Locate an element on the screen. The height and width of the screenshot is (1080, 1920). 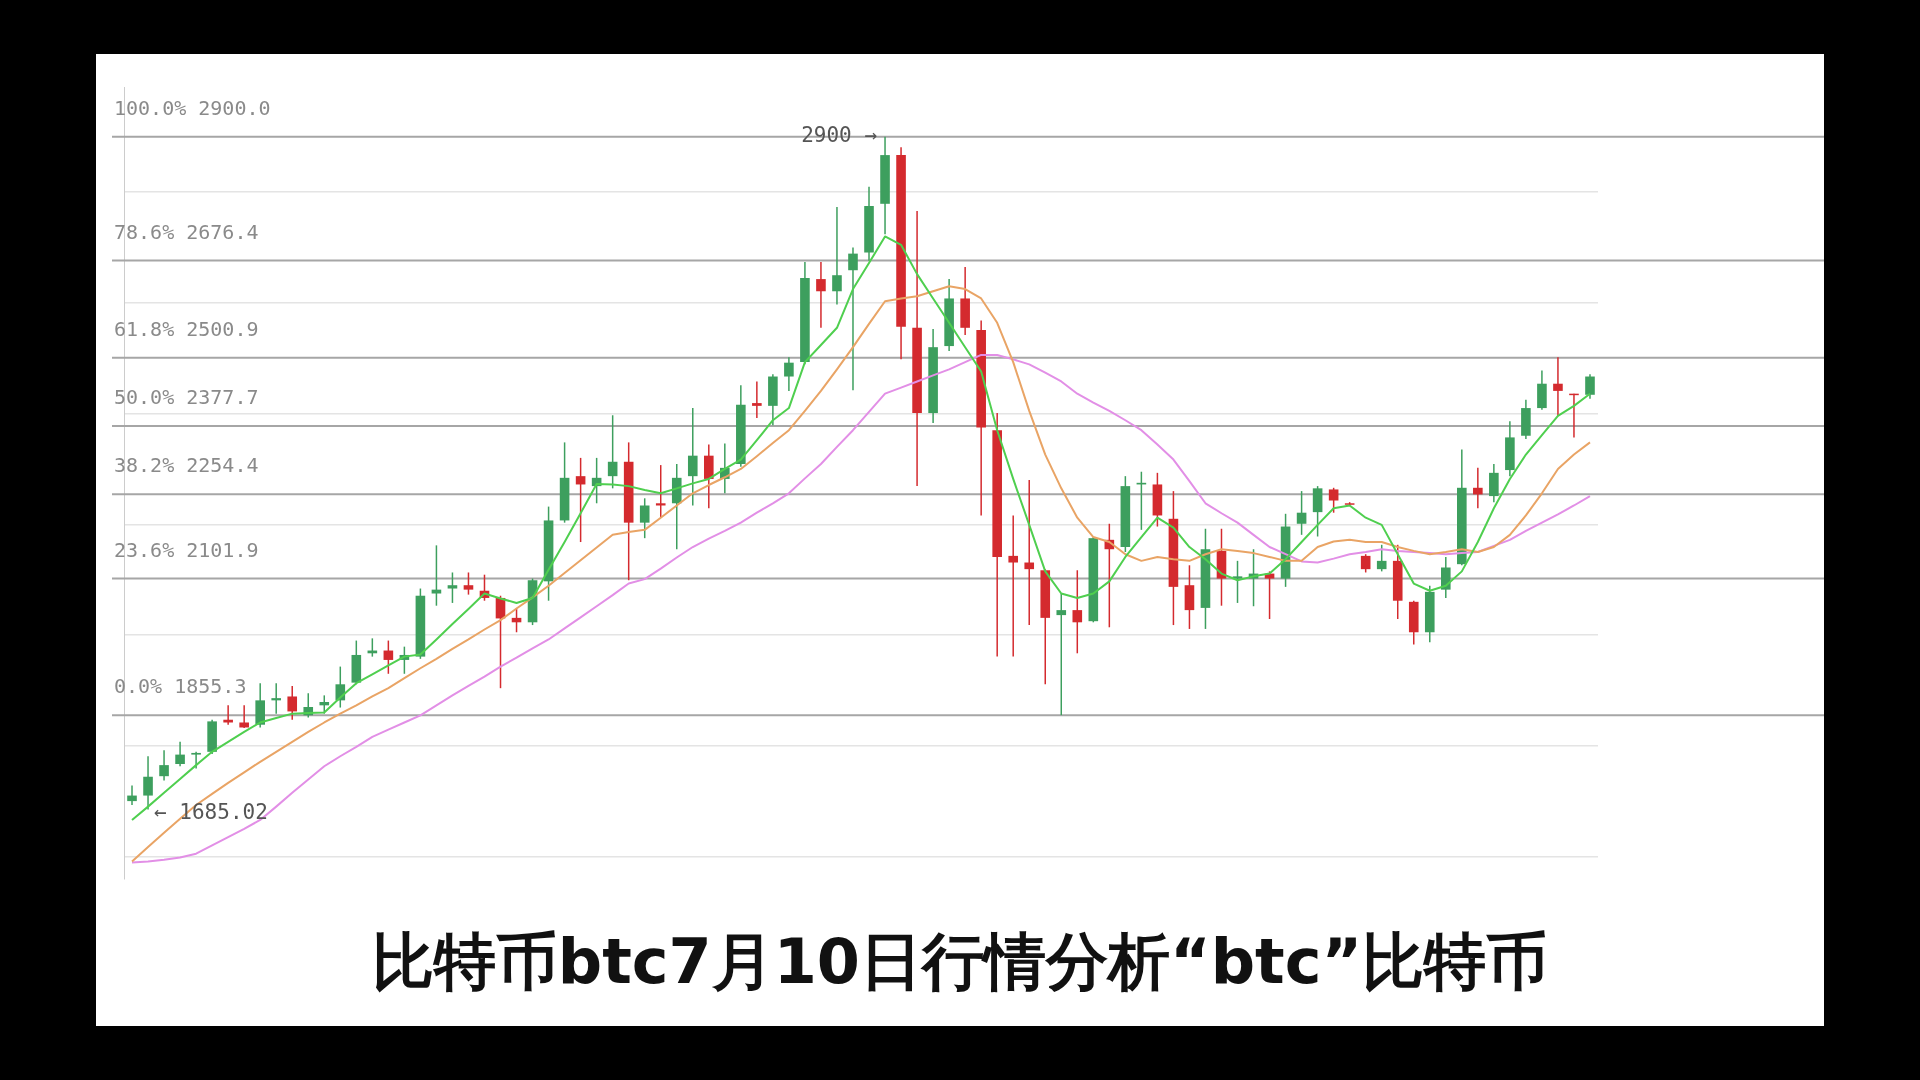
ref-line-label: 78.6% 2676.4 is located at coordinates (186, 231).